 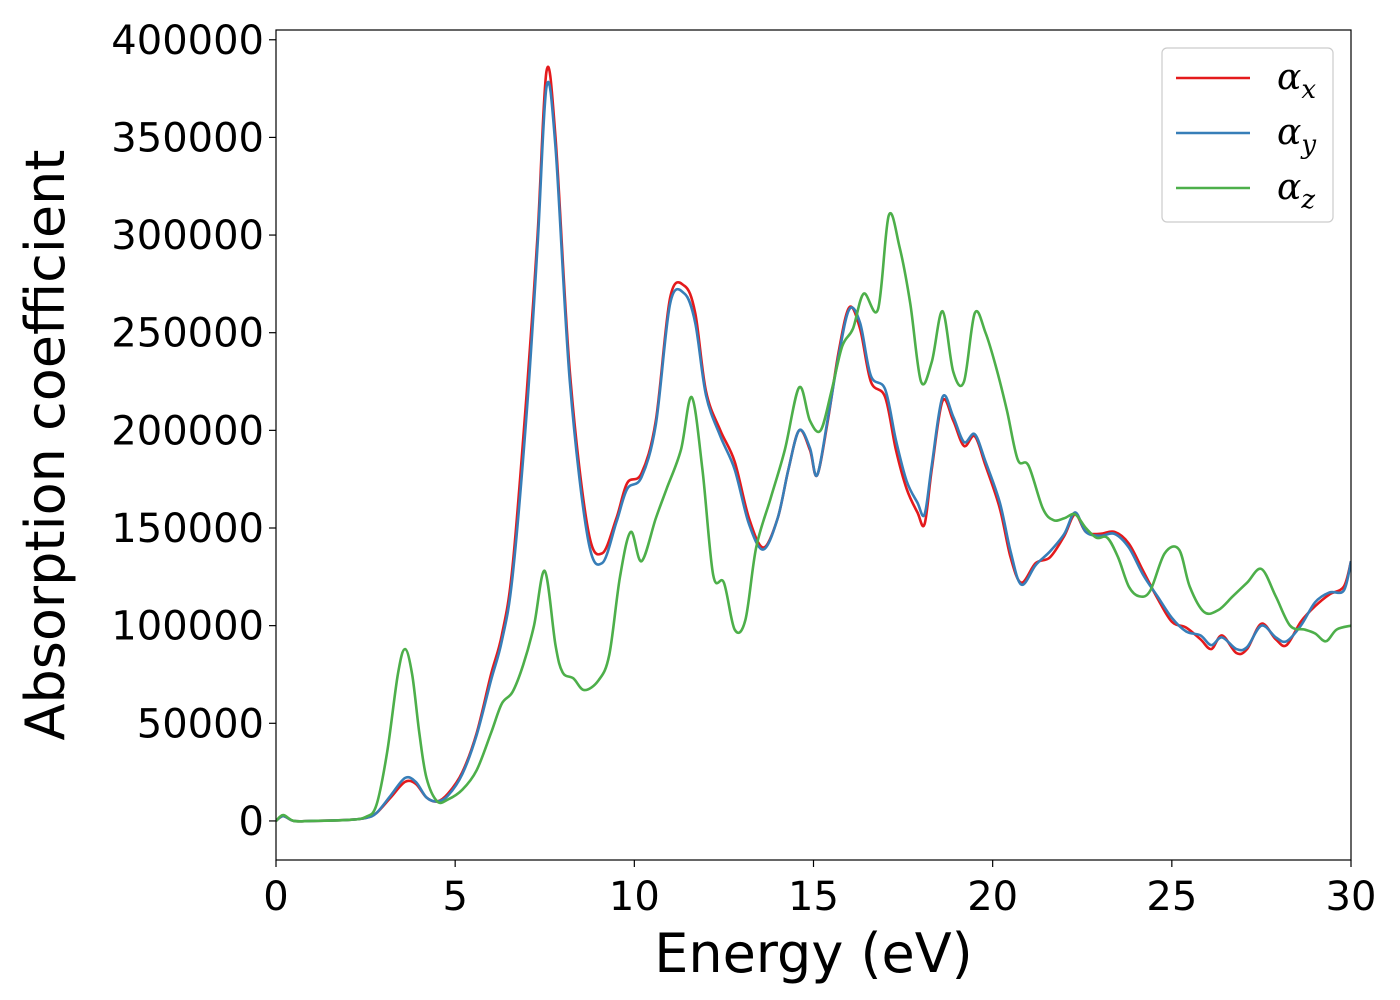 I want to click on x-axis: 0 5 10 15 20 25 30, so click(x=819, y=890).